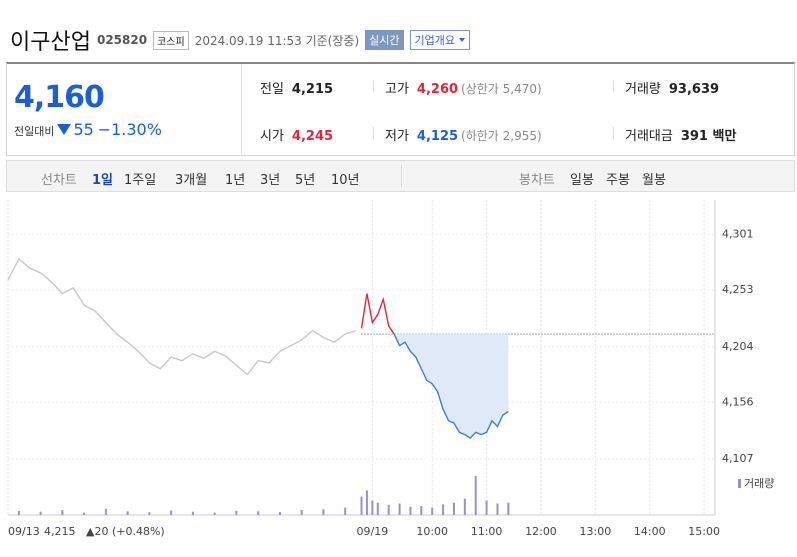 Image resolution: width=797 pixels, height=557 pixels. I want to click on y-tick-label: 4,301, so click(738, 234).